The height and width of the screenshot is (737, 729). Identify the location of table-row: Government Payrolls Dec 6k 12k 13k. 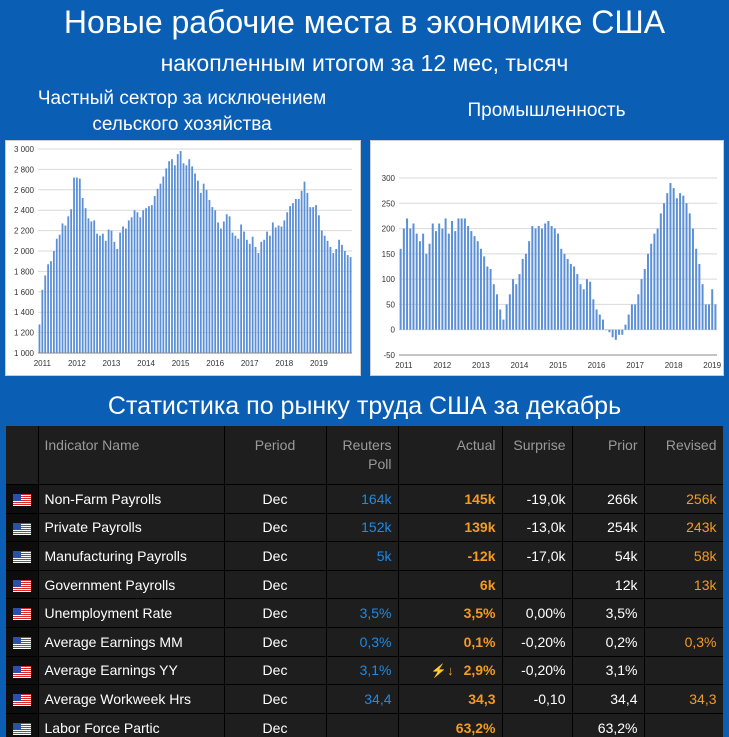
(364, 584).